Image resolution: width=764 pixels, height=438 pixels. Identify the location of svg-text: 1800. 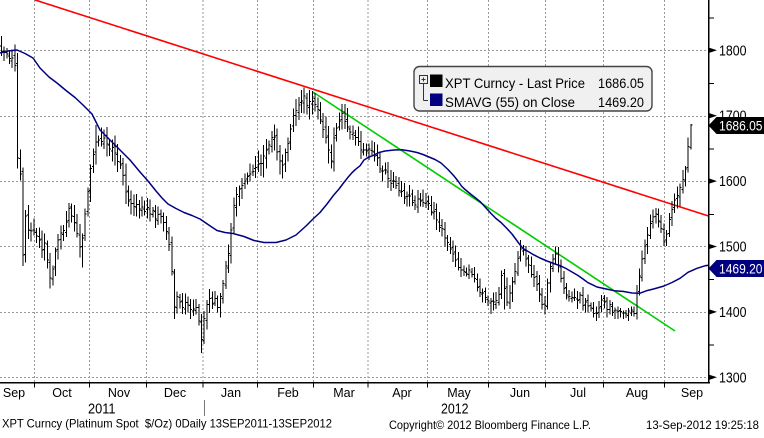
(733, 51).